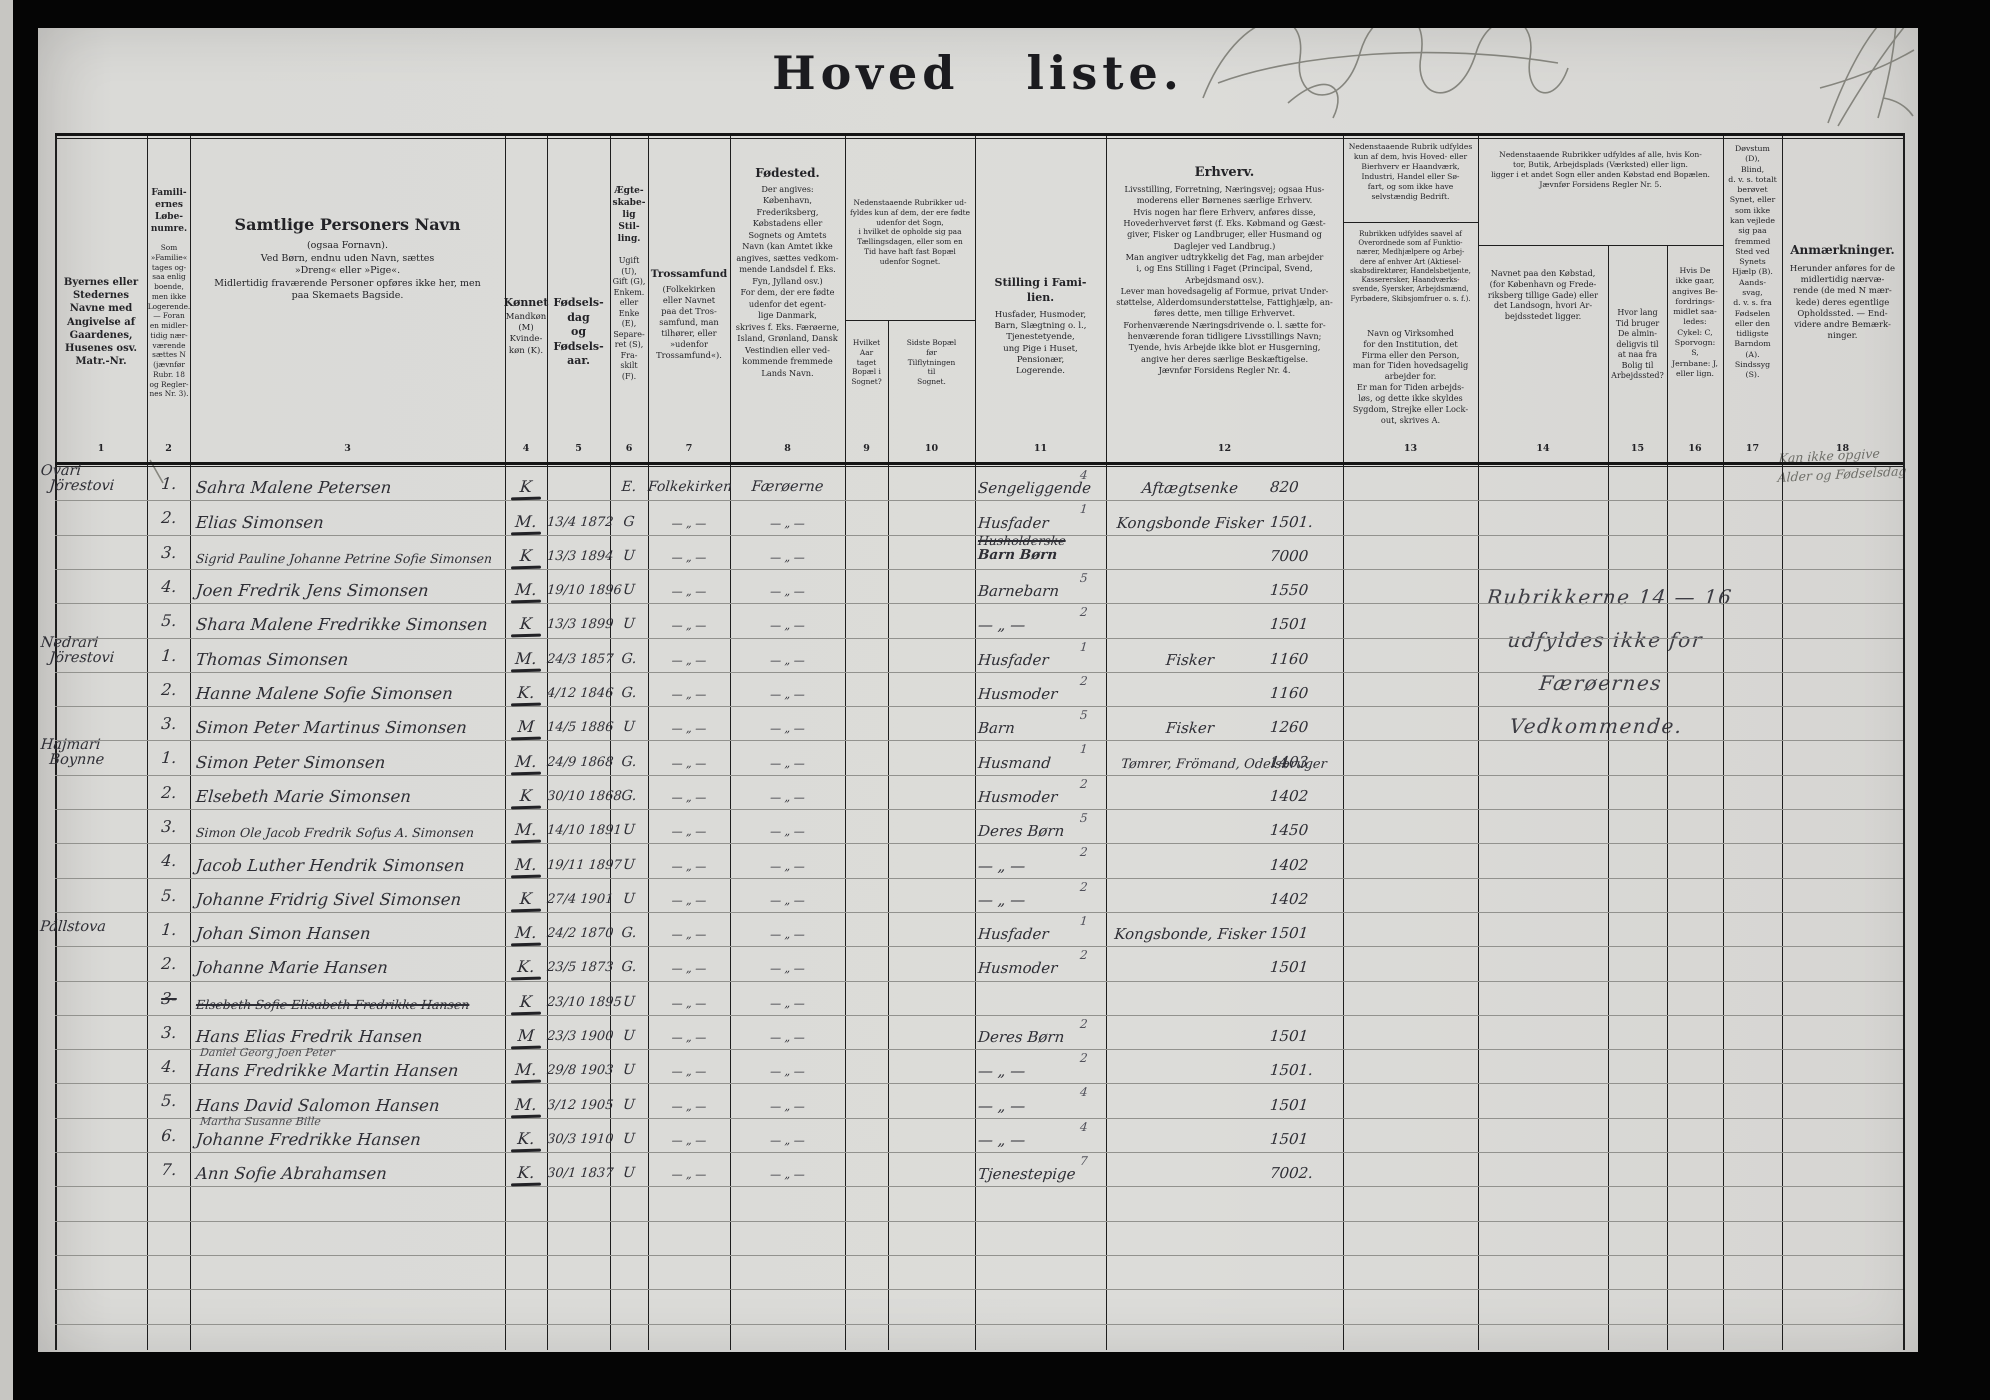  I want to click on person-name: Sahra Malene Petersen, so click(294, 488).